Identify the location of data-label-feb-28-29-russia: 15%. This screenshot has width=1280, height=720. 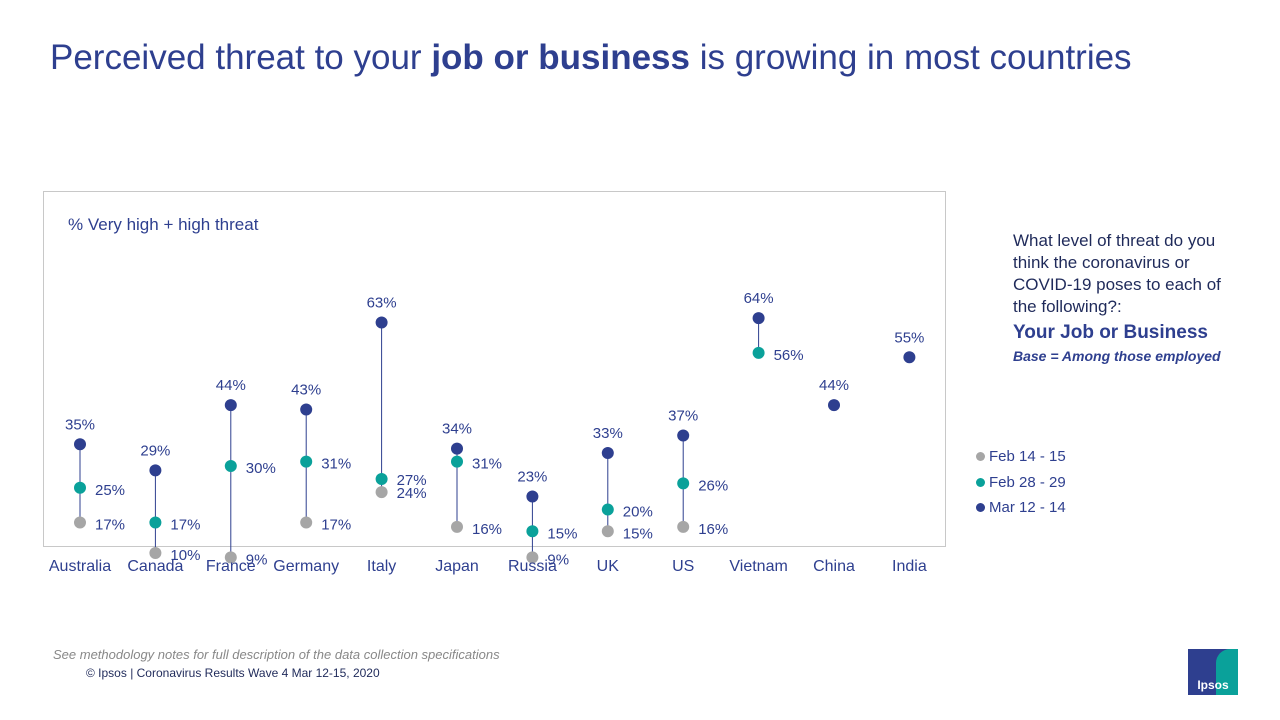
(562, 533).